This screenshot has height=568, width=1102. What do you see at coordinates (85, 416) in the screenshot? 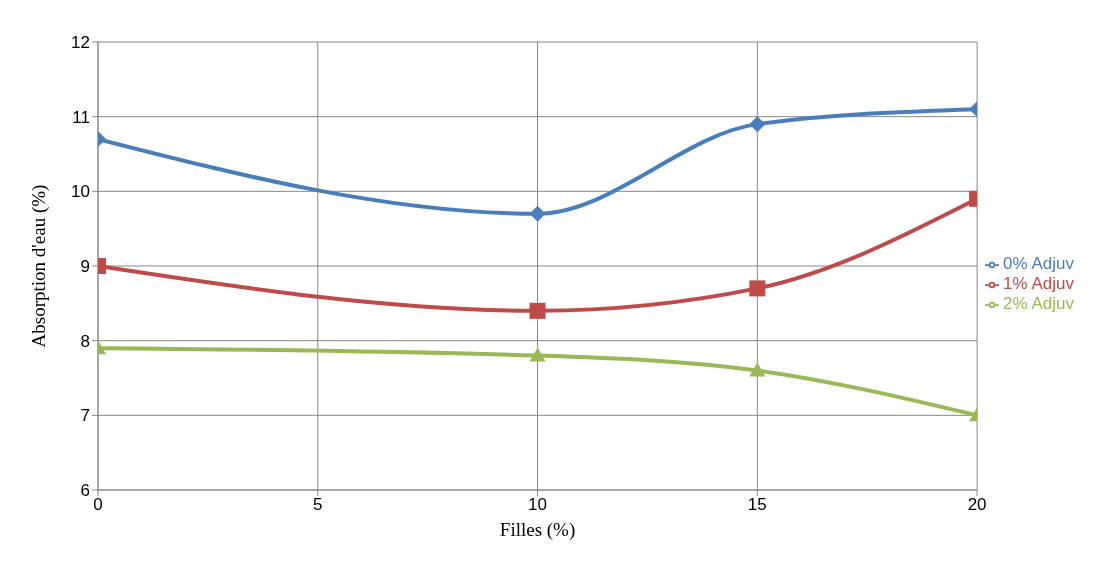
I see `y-tick-label: 7` at bounding box center [85, 416].